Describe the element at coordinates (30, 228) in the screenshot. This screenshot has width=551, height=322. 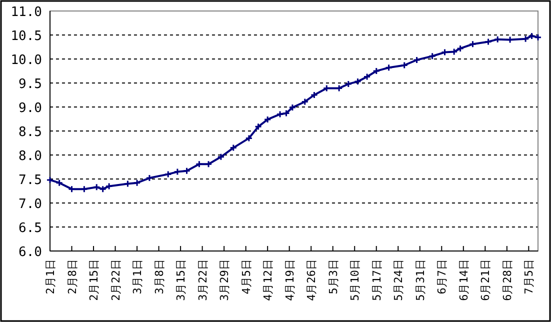
I see `y-tick-label: 6.5` at that location.